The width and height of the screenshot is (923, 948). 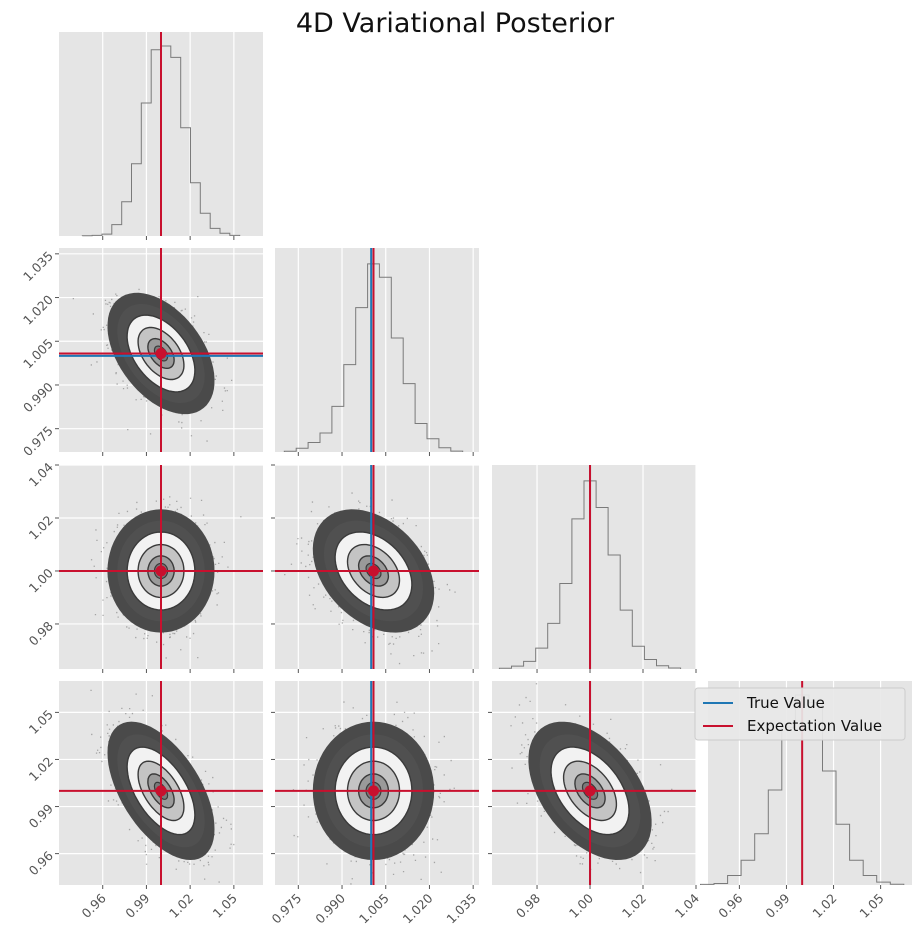 I want to click on y-tick-label: 0.99, so click(x=41, y=816).